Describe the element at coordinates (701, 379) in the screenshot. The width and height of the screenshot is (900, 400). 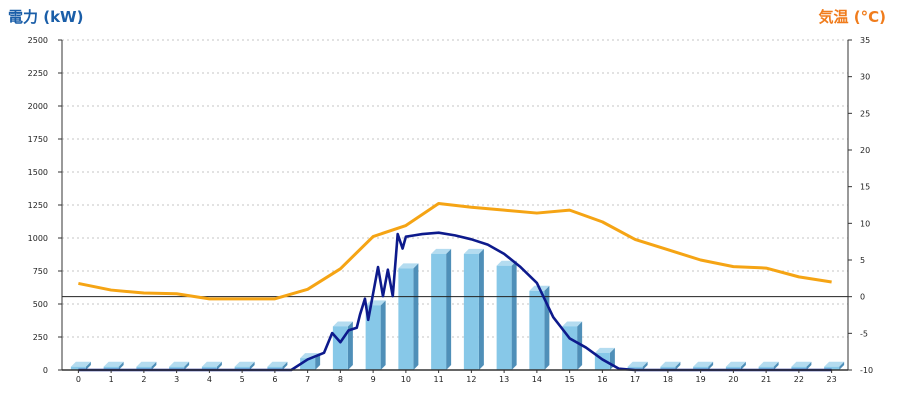
I see `x-tick-label: 19` at that location.